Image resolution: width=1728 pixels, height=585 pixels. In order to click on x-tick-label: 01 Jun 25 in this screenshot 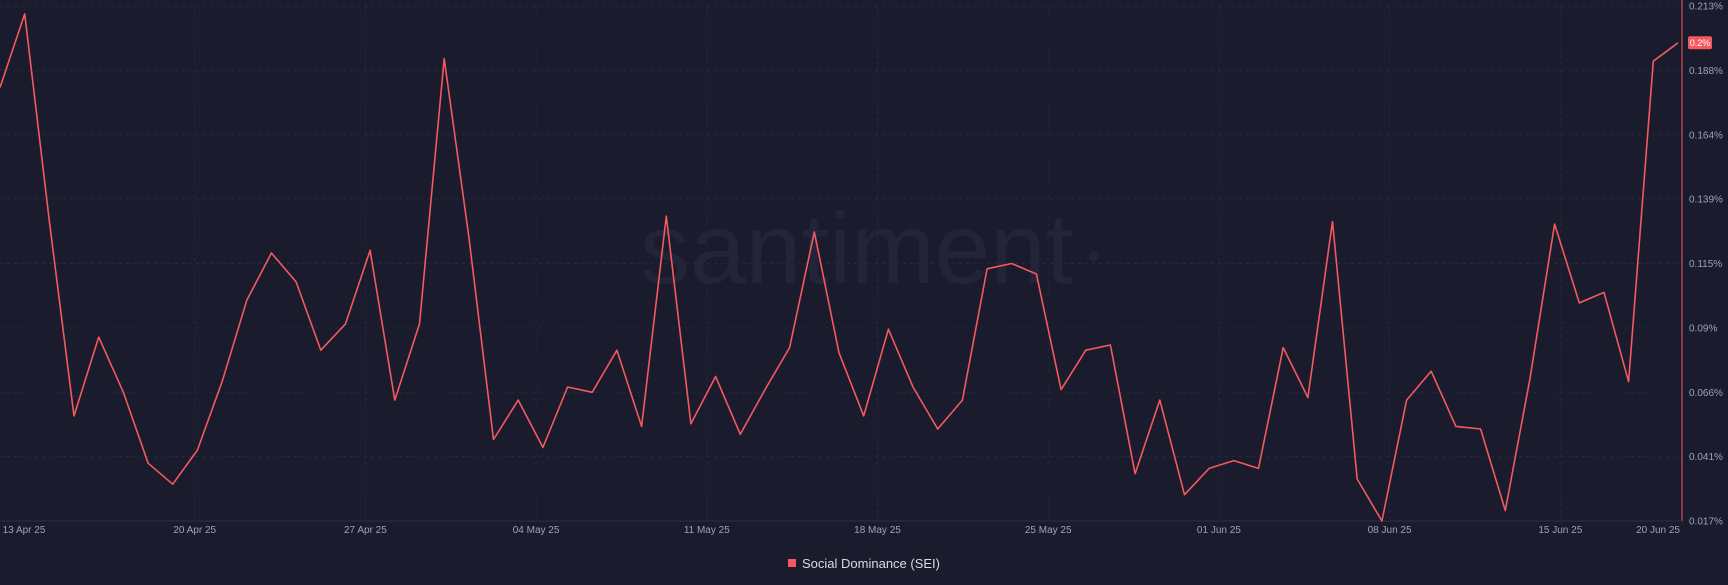, I will do `click(1219, 530)`.